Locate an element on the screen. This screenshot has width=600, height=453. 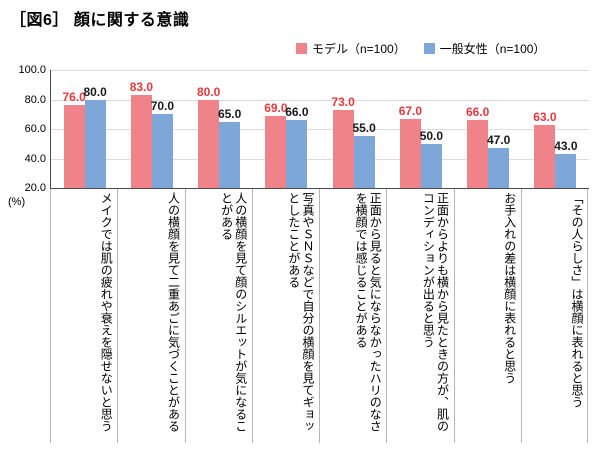
category-label: お手入れの差は横顔に表れると思う is located at coordinates (487, 316).